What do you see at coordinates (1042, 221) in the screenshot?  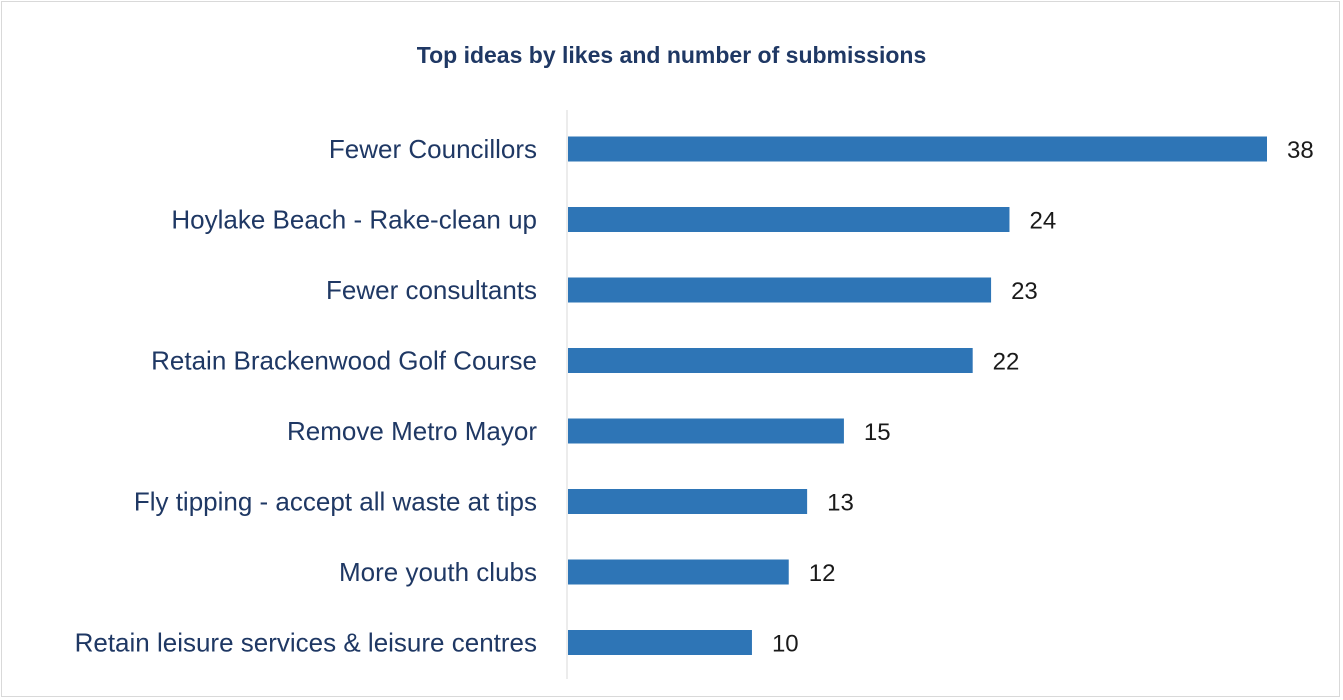 I see `value-label: 24` at bounding box center [1042, 221].